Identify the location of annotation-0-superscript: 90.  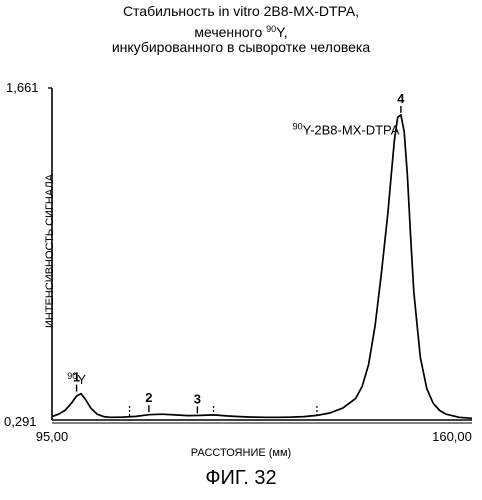
(72, 376).